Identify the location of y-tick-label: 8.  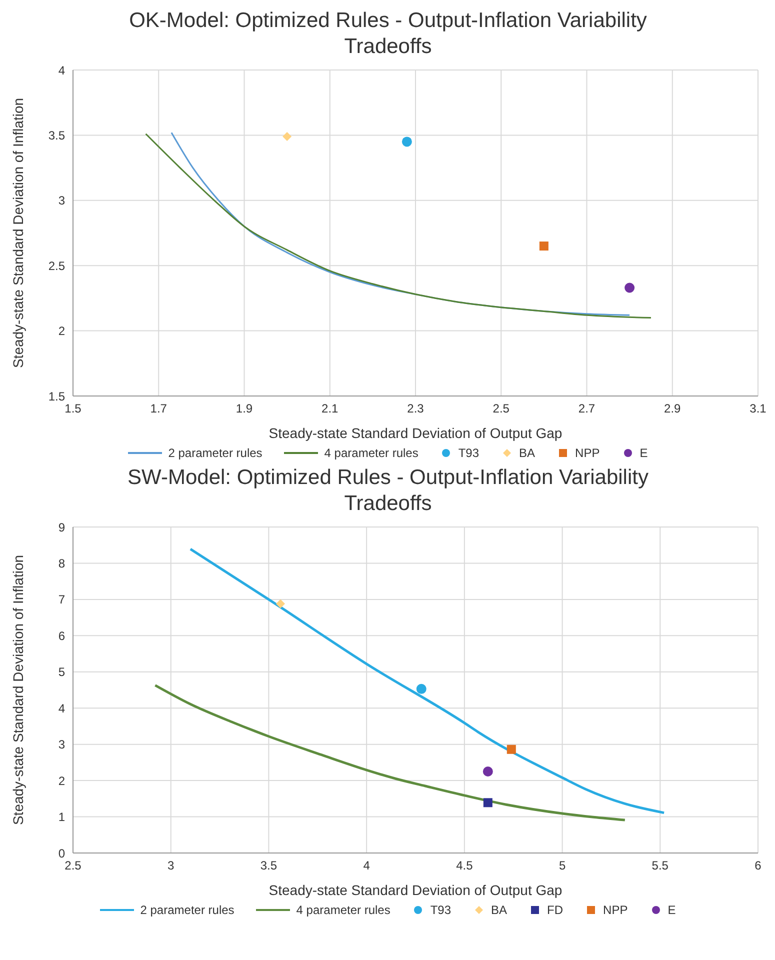
(62, 563).